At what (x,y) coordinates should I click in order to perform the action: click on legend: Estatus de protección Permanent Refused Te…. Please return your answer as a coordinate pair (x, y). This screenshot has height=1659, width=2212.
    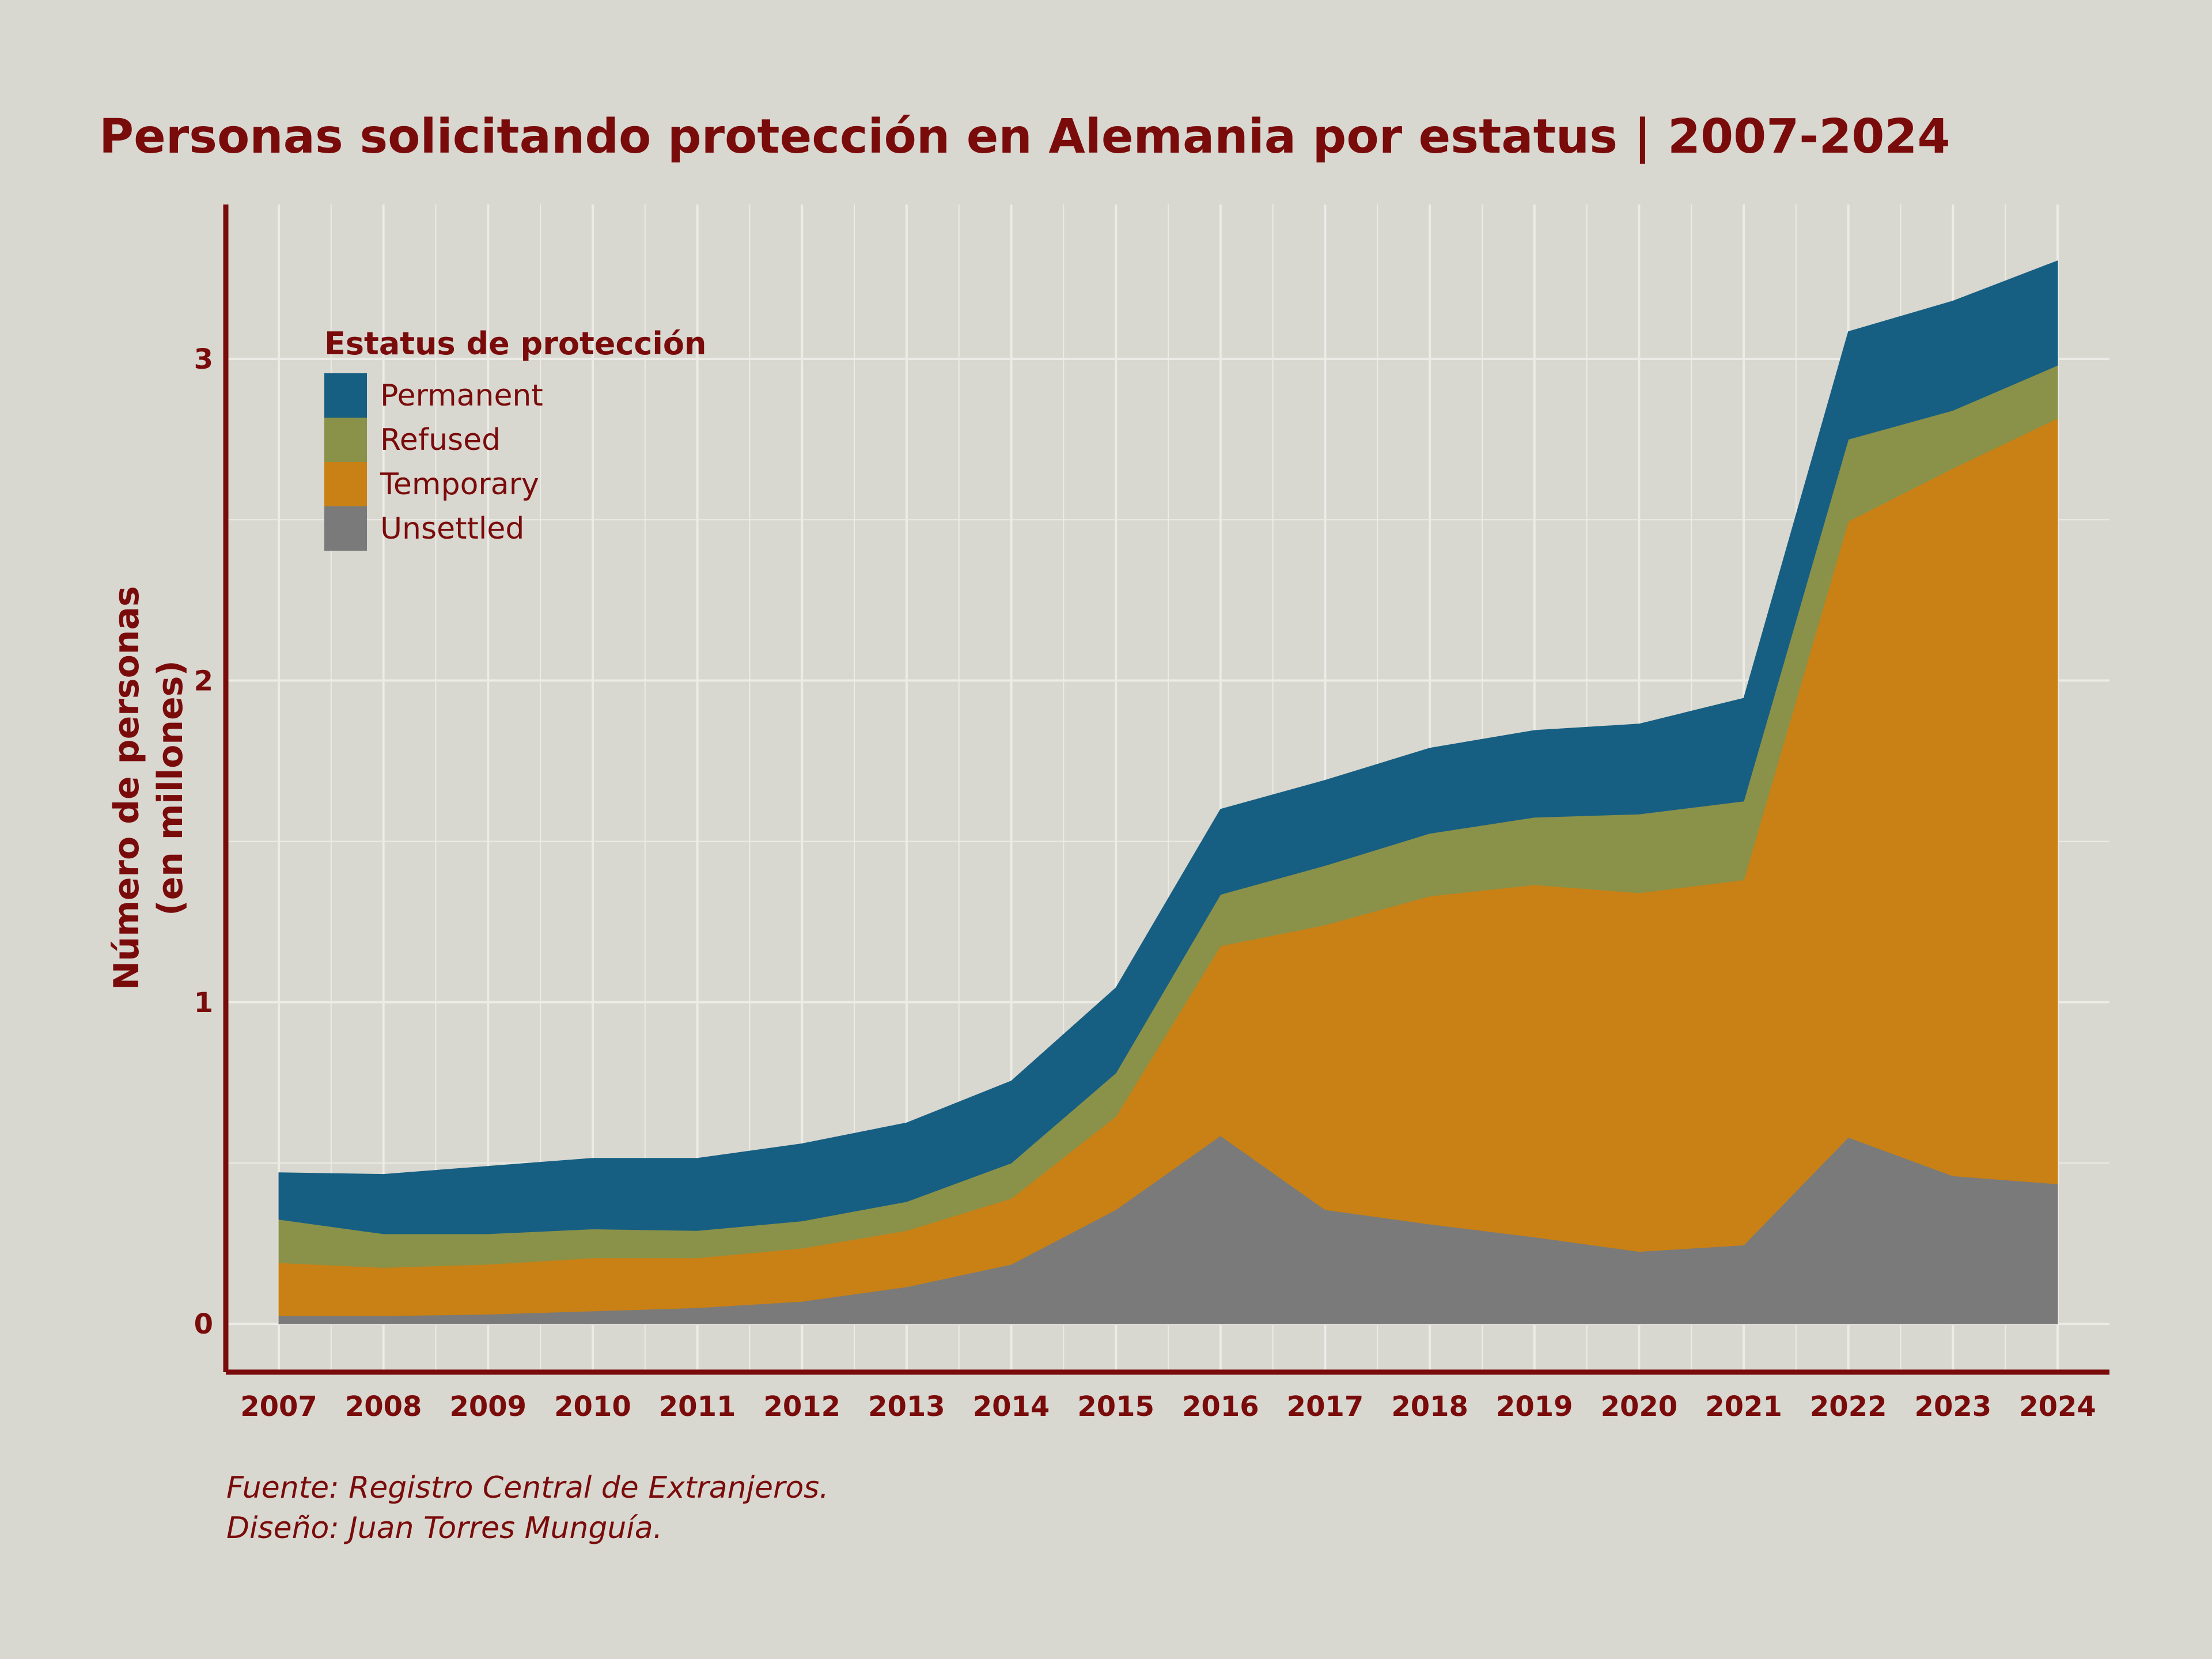
    Looking at the image, I should click on (515, 438).